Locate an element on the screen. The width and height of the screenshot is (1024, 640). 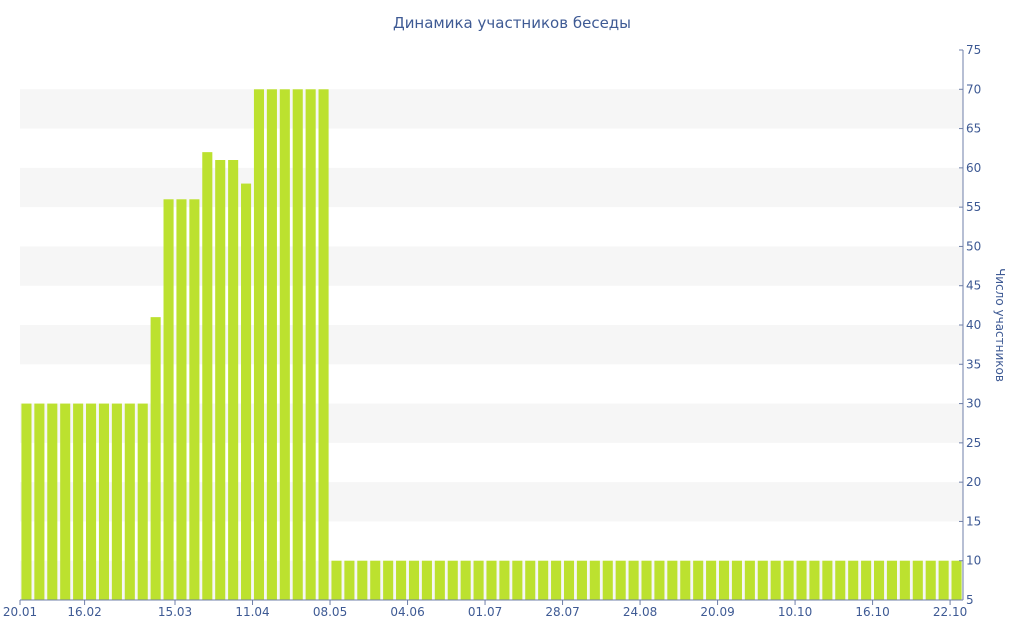
x-tick-label: 16.10 is located at coordinates (872, 612).